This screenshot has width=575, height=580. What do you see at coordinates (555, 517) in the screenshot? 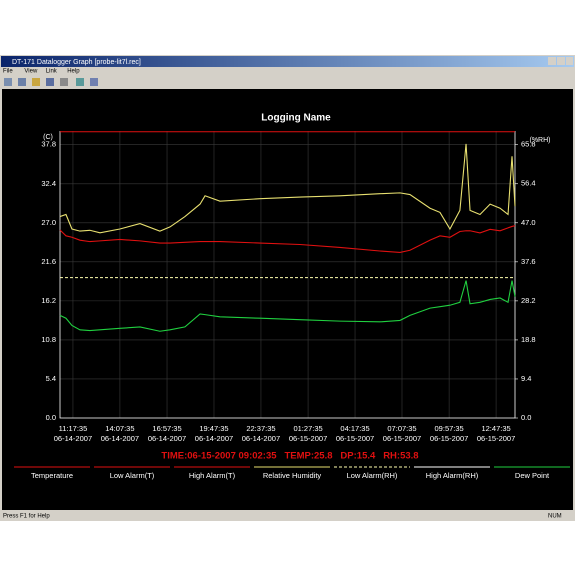
I see `status-num: NUM` at bounding box center [555, 517].